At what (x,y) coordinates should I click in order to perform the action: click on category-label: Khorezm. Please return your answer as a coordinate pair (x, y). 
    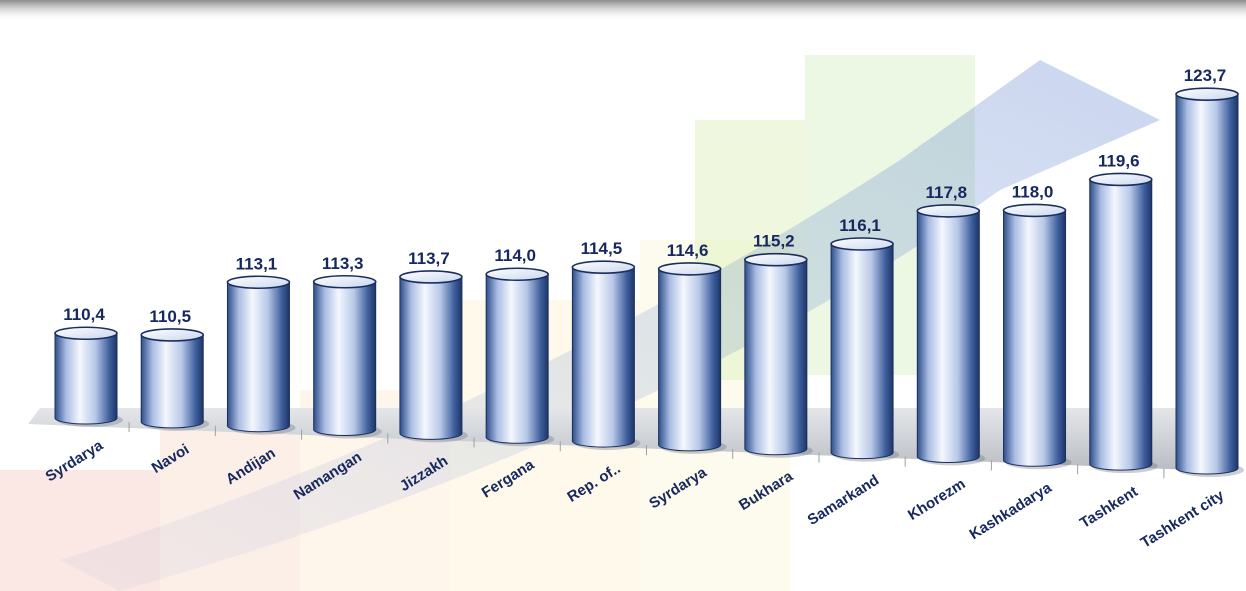
    Looking at the image, I should click on (936, 499).